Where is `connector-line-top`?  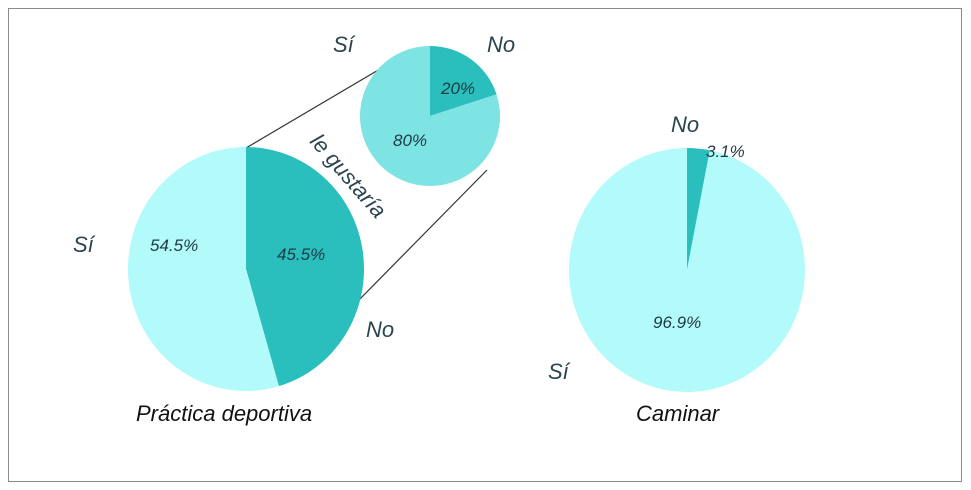
connector-line-top is located at coordinates (324, 102).